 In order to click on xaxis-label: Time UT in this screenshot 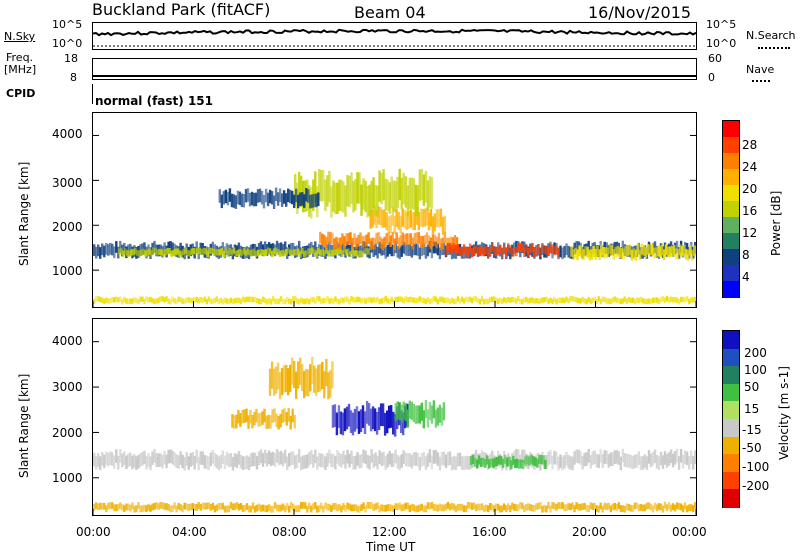, I will do `click(391, 547)`.